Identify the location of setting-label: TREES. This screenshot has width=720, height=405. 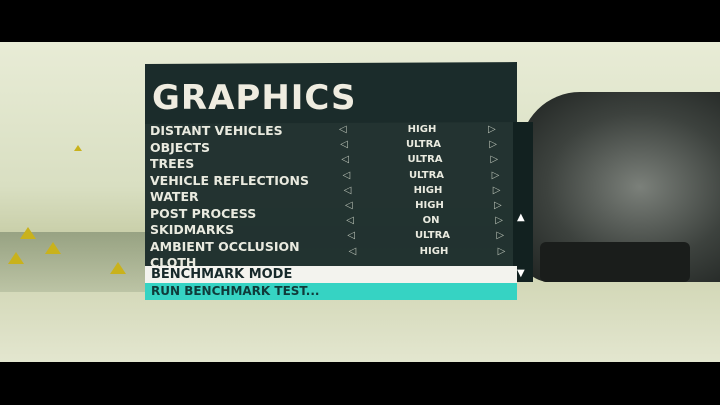
(172, 163).